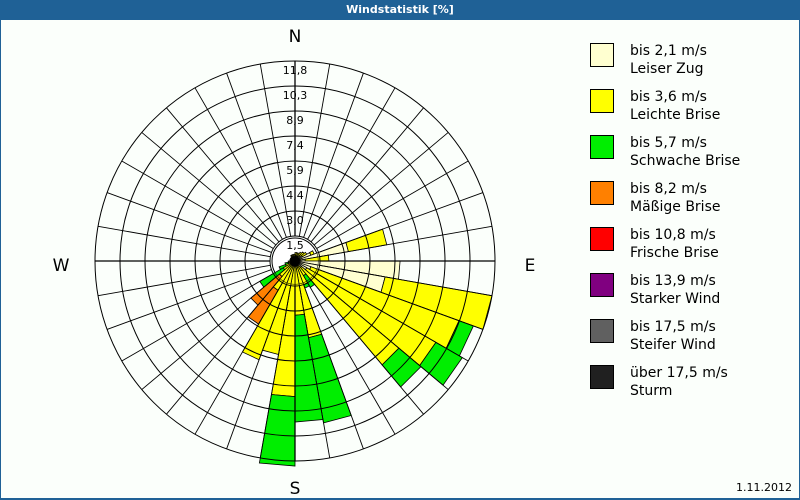  I want to click on svg-text: 10,3, so click(295, 95).